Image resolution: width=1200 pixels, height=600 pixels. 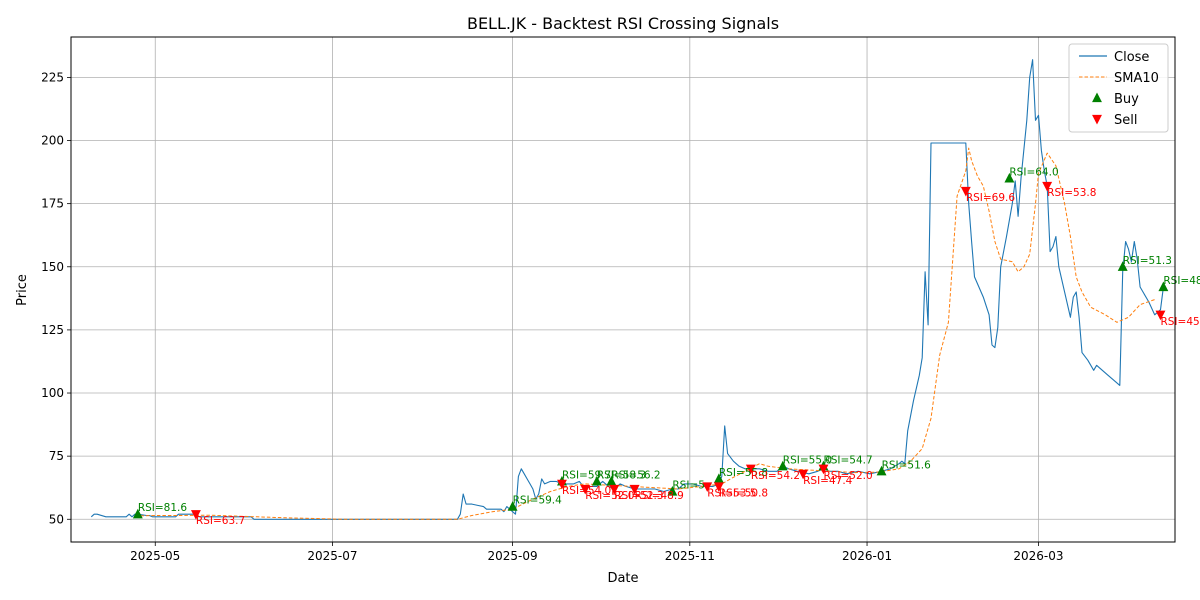 What do you see at coordinates (1131, 57) in the screenshot?
I see `legend-label: Close` at bounding box center [1131, 57].